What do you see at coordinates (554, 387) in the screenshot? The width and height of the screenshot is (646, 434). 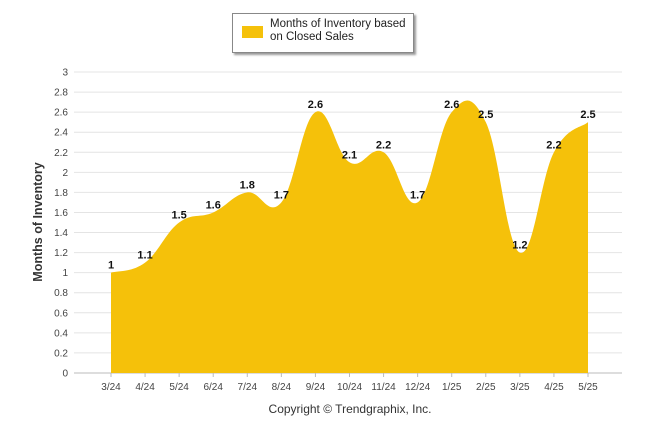 I see `x-tick-label: 4/25` at bounding box center [554, 387].